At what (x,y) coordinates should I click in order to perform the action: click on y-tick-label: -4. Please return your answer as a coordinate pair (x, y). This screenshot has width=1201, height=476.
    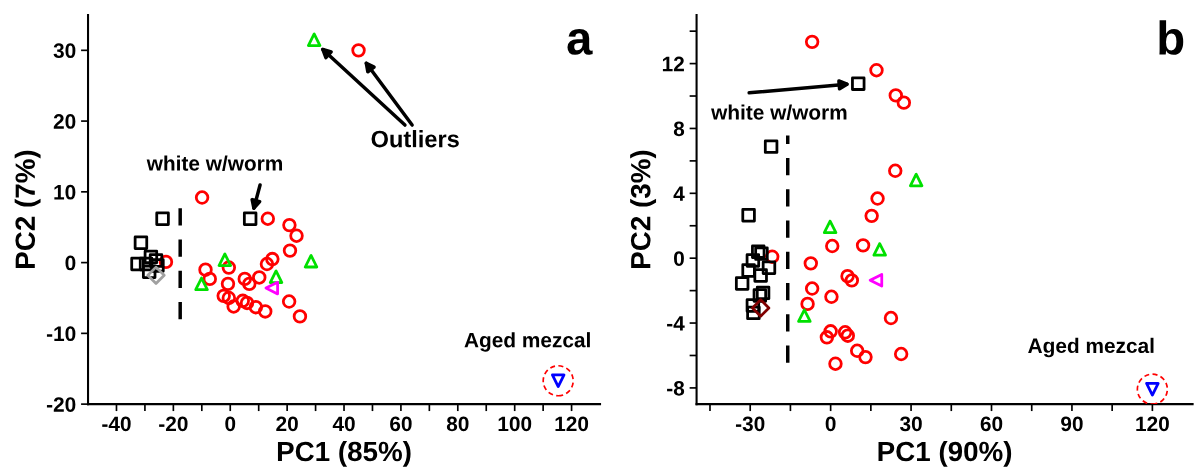
    Looking at the image, I should click on (676, 323).